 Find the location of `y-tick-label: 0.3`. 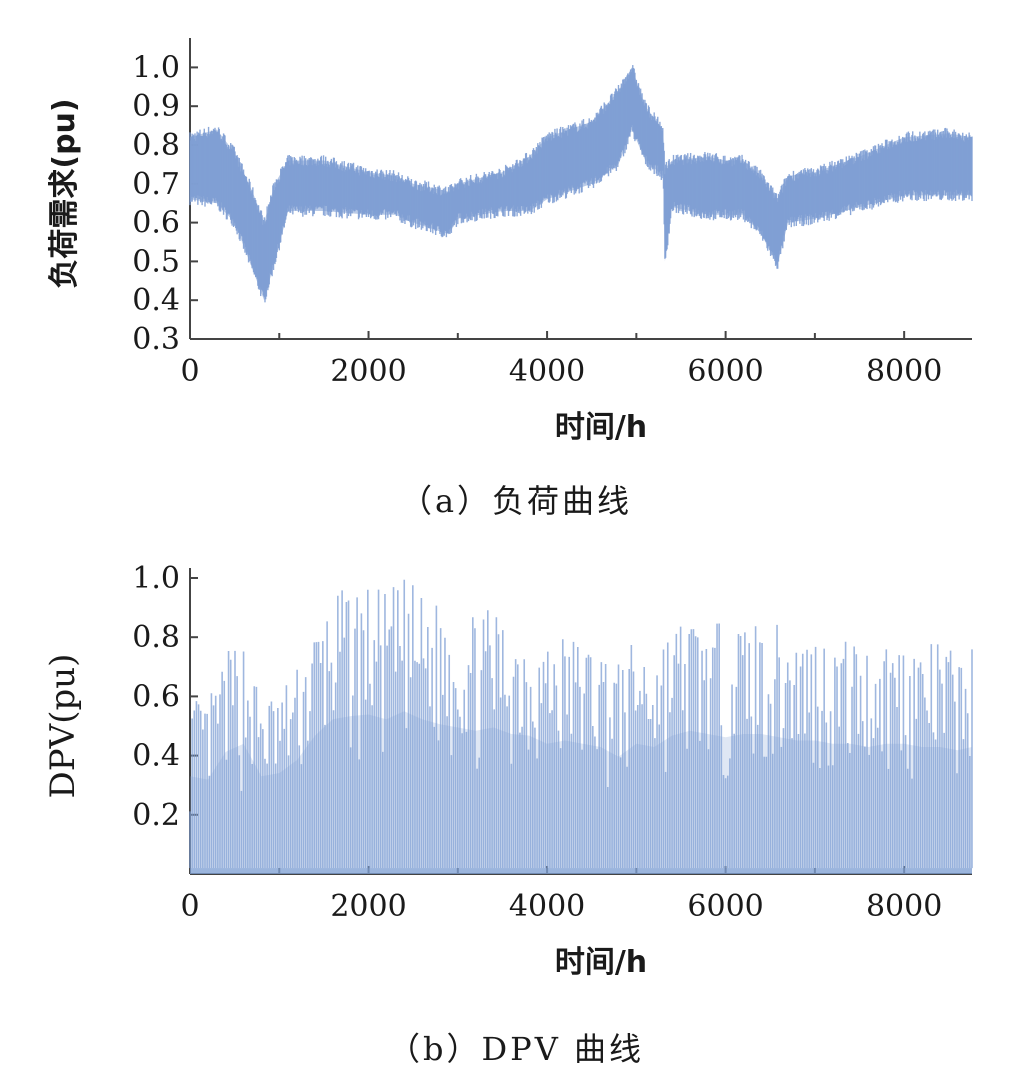

y-tick-label: 0.3 is located at coordinates (156, 339).